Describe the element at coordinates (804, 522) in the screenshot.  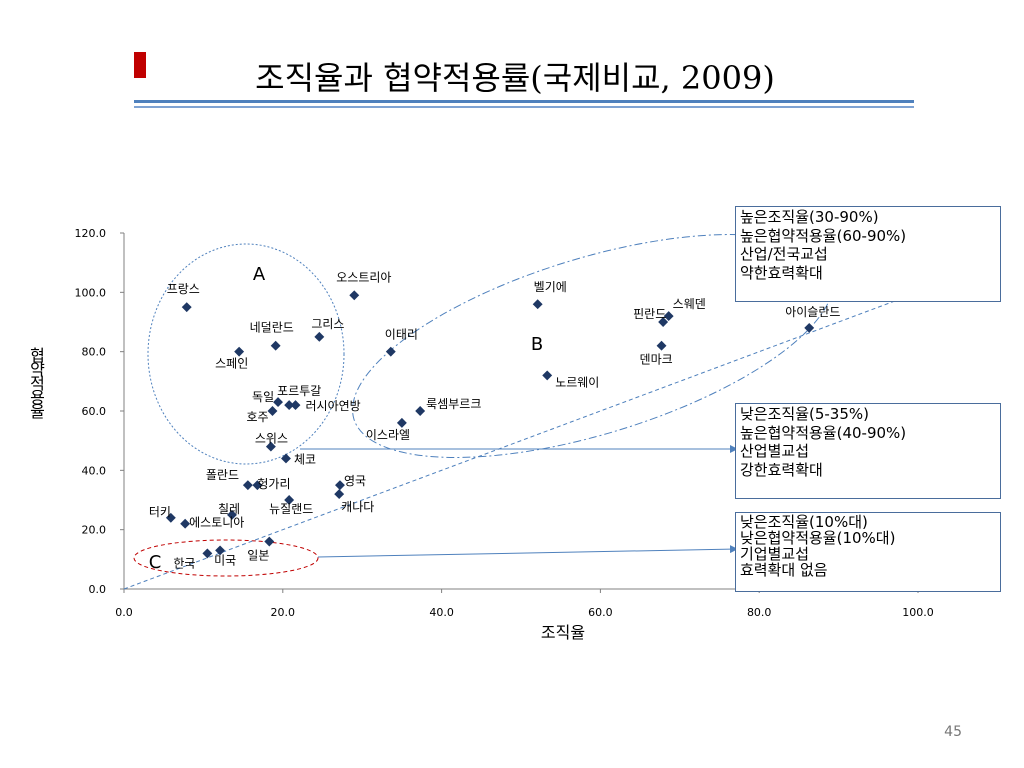
I see `annotation-line: 낮은조직율(10%대)` at that location.